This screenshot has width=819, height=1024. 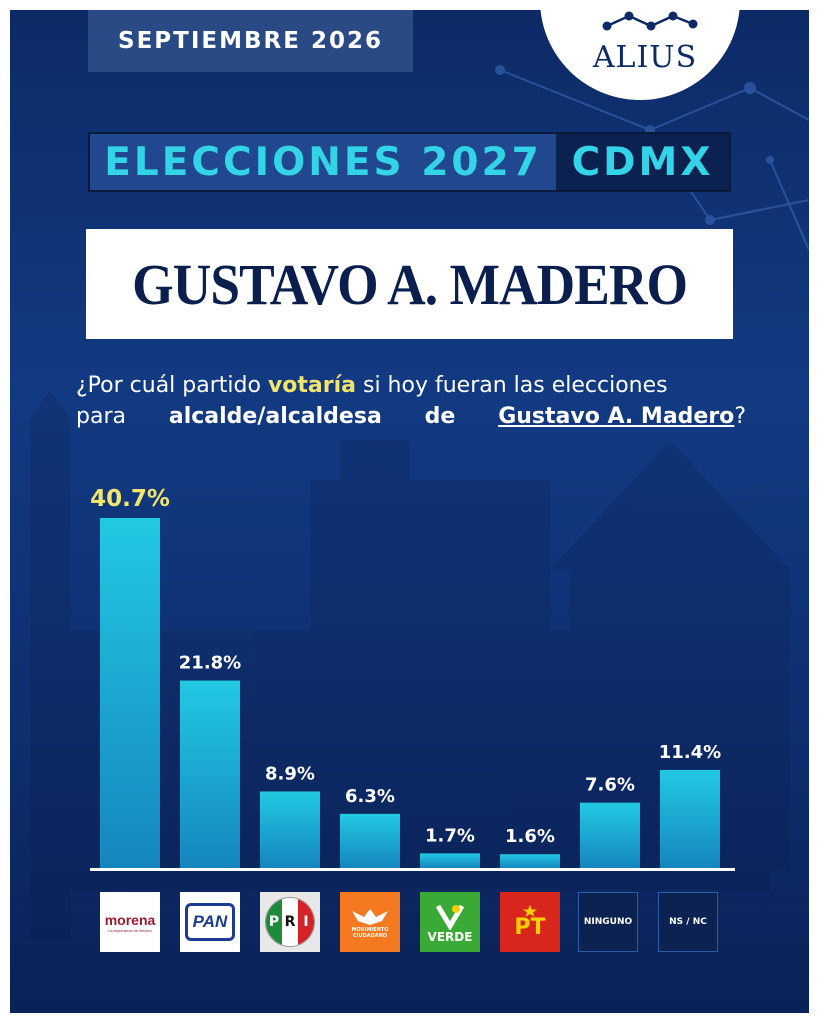 I want to click on bar-pt, so click(x=530, y=861).